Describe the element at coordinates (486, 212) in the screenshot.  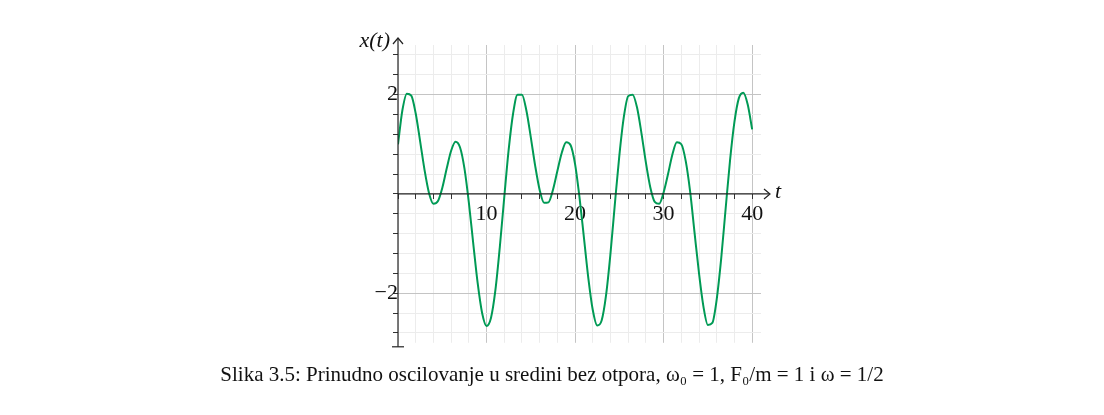
I see `x-tick-label: 10` at that location.